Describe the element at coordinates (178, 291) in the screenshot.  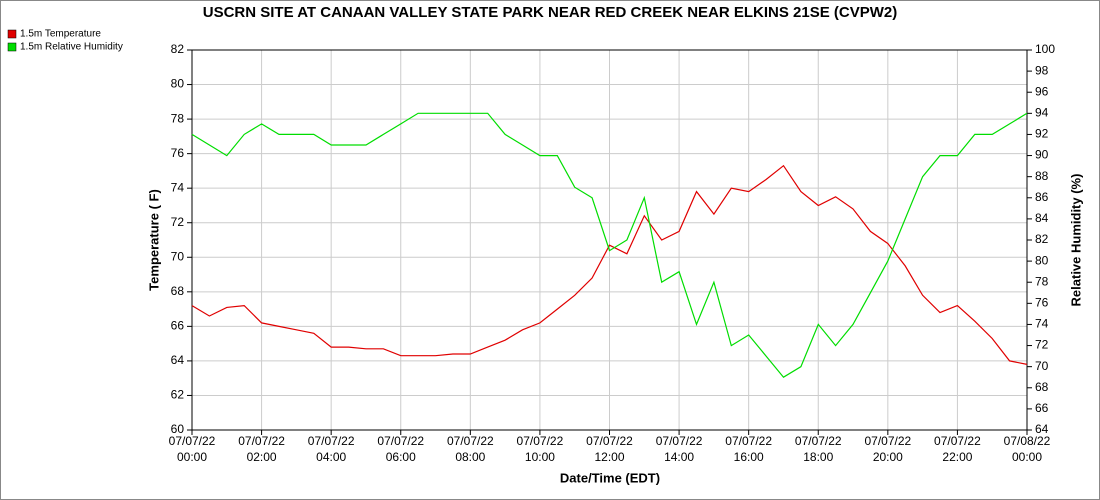
I see `y-tick-label: 68` at that location.